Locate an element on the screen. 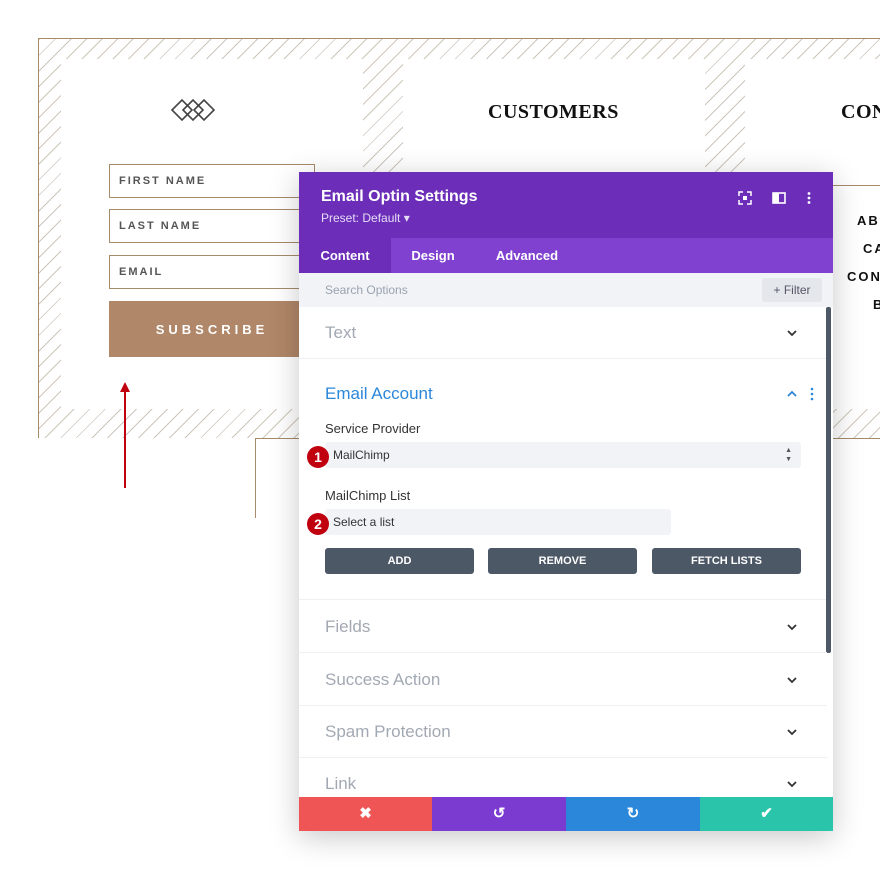 The height and width of the screenshot is (879, 880). tab-content: Content is located at coordinates (345, 255).